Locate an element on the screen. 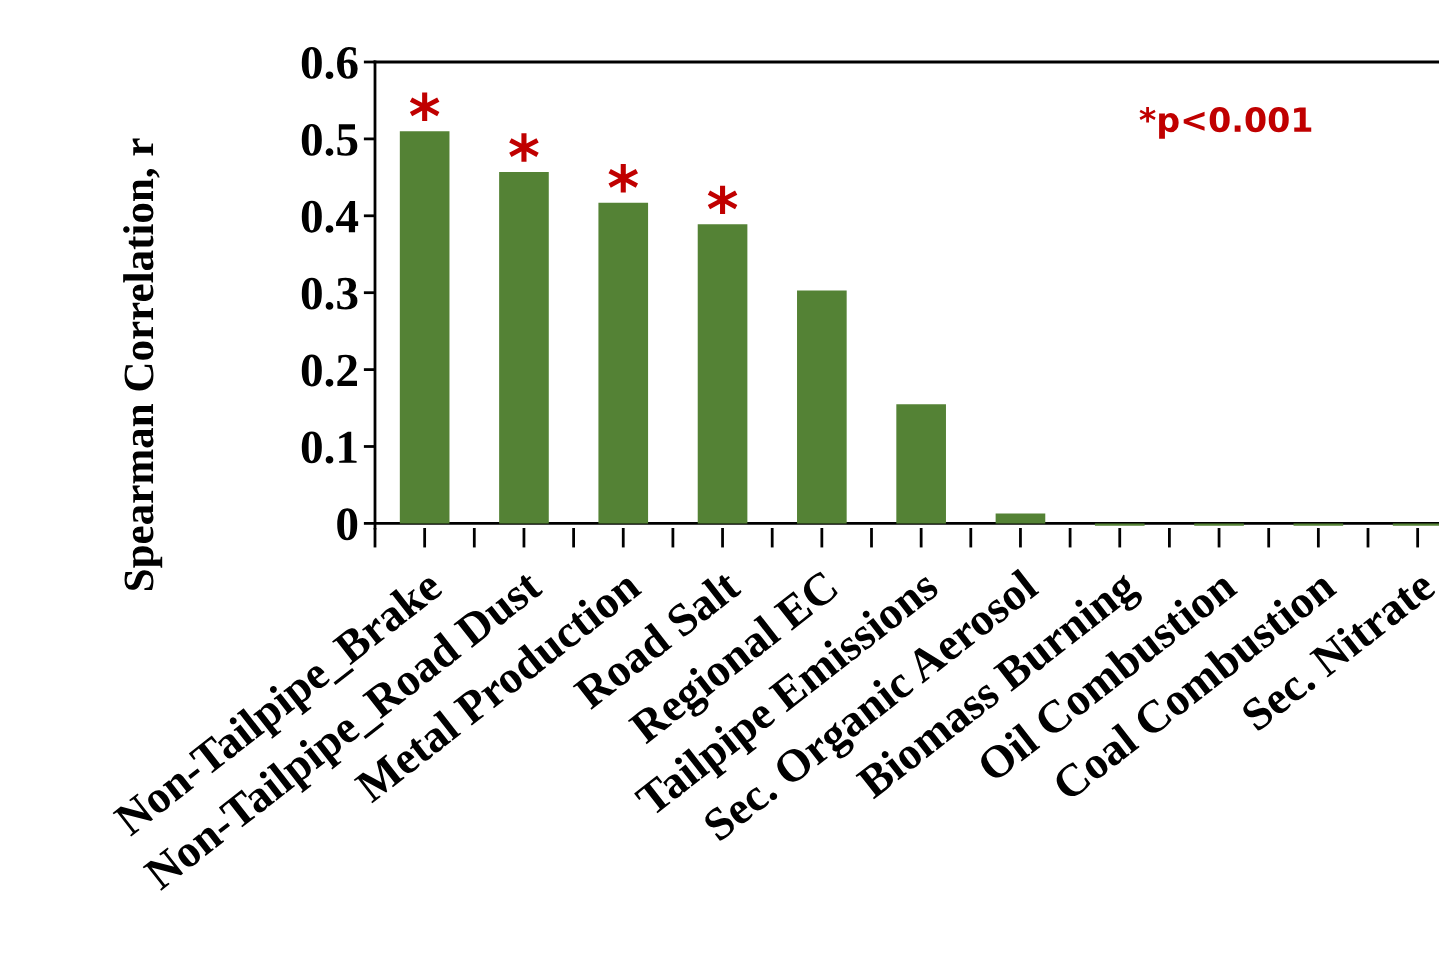 Image resolution: width=1439 pixels, height=963 pixels. y-tick-label: 0.1 is located at coordinates (329, 447).